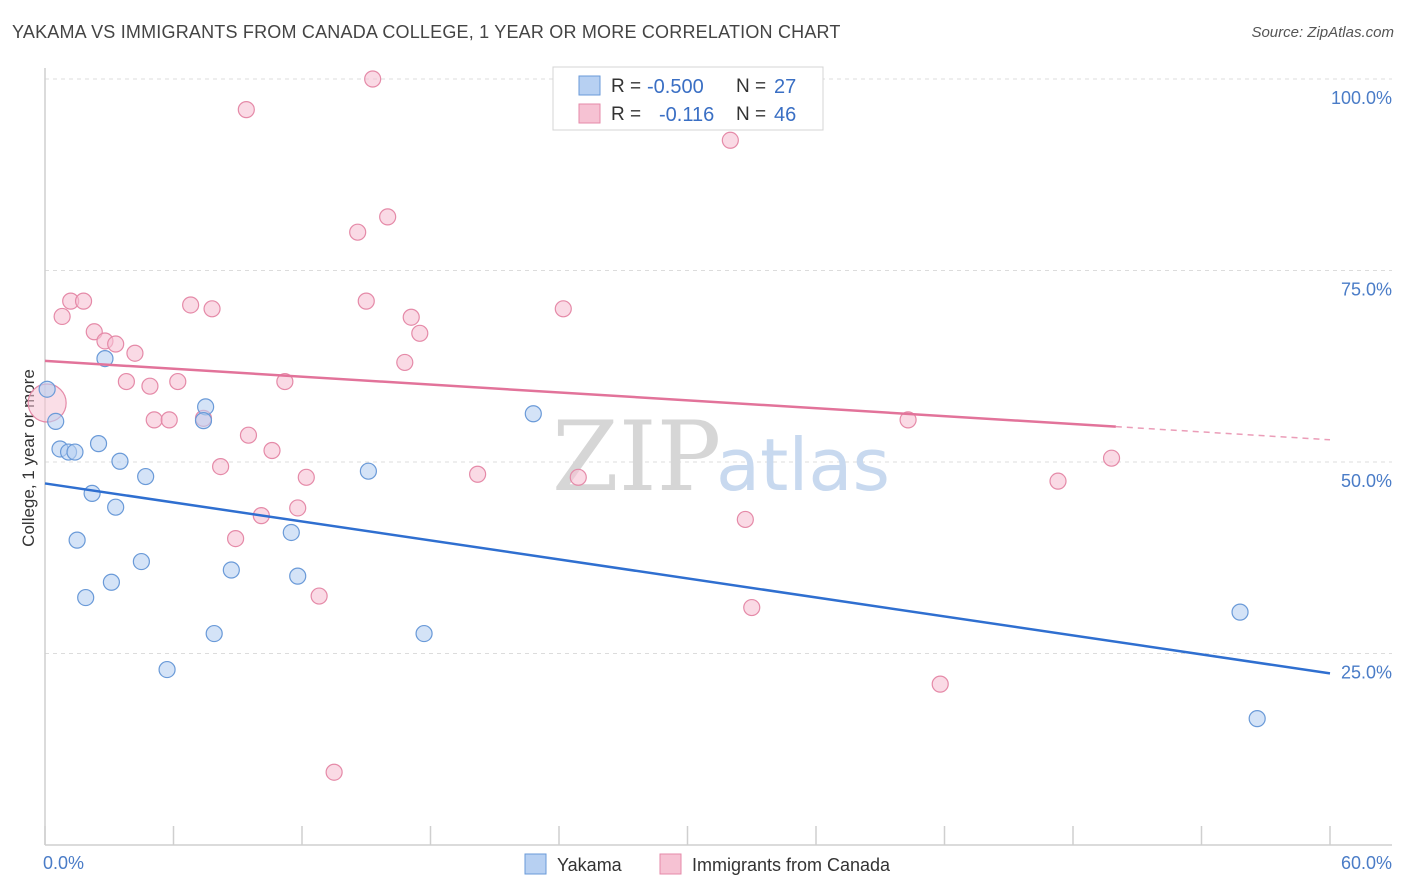  I want to click on legend-r-label-canada: R =, so click(626, 114).